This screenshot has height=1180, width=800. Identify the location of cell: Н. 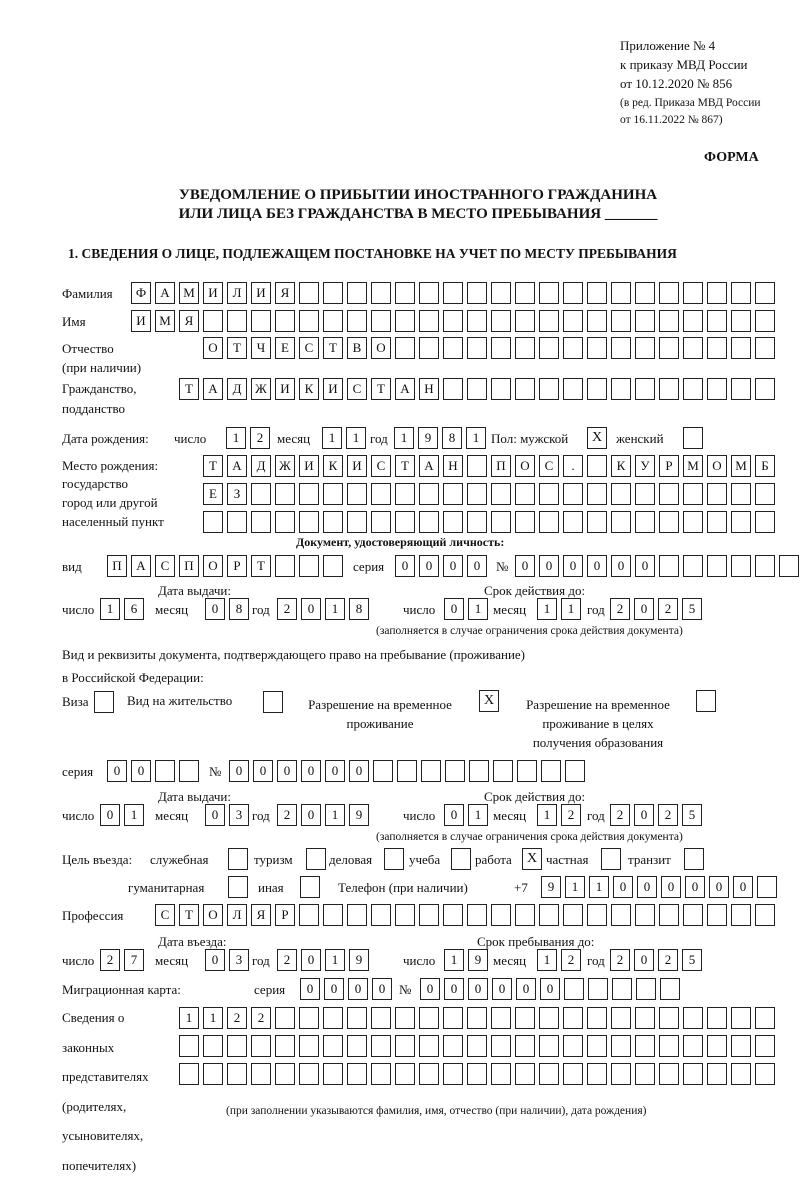
(429, 389).